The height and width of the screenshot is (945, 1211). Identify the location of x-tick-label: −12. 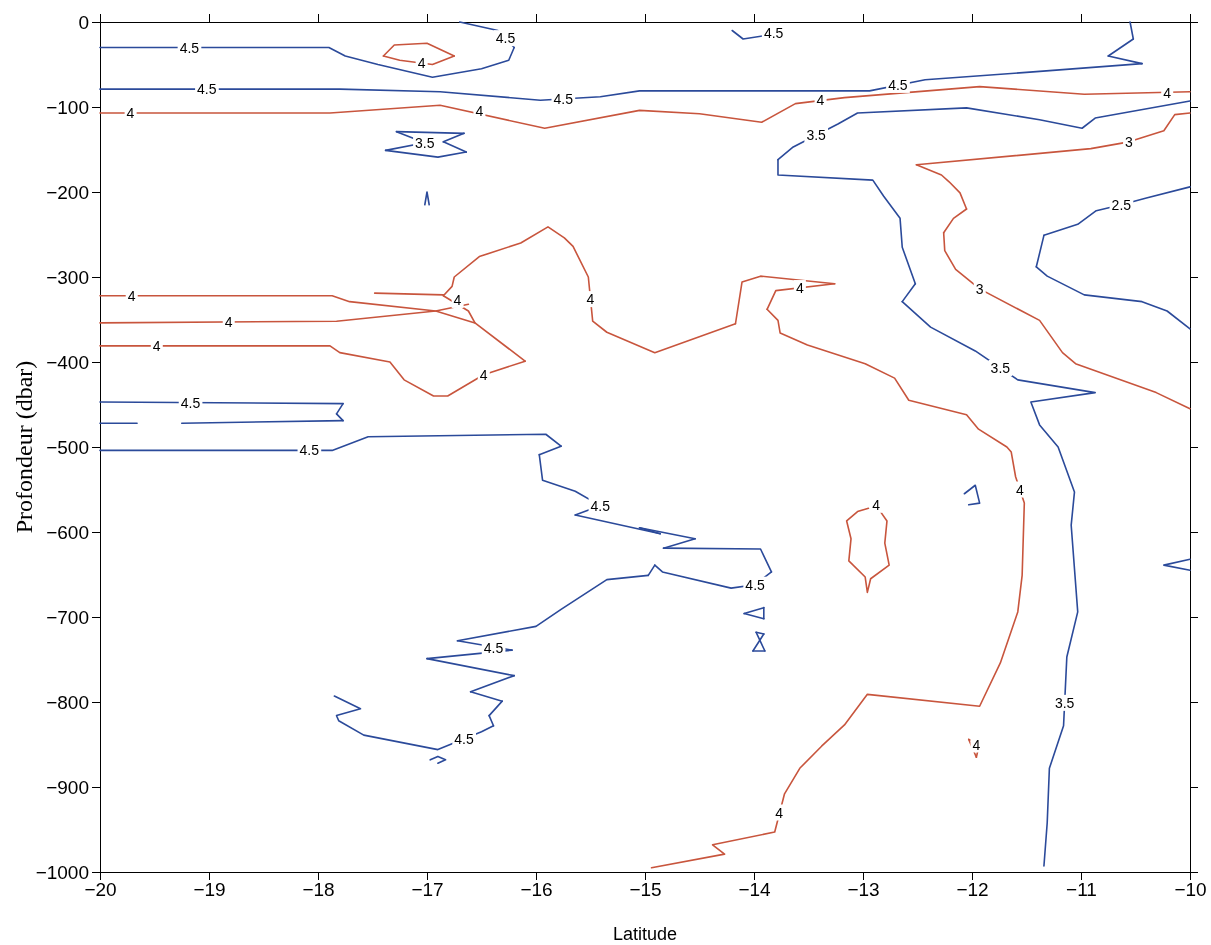
(972, 890).